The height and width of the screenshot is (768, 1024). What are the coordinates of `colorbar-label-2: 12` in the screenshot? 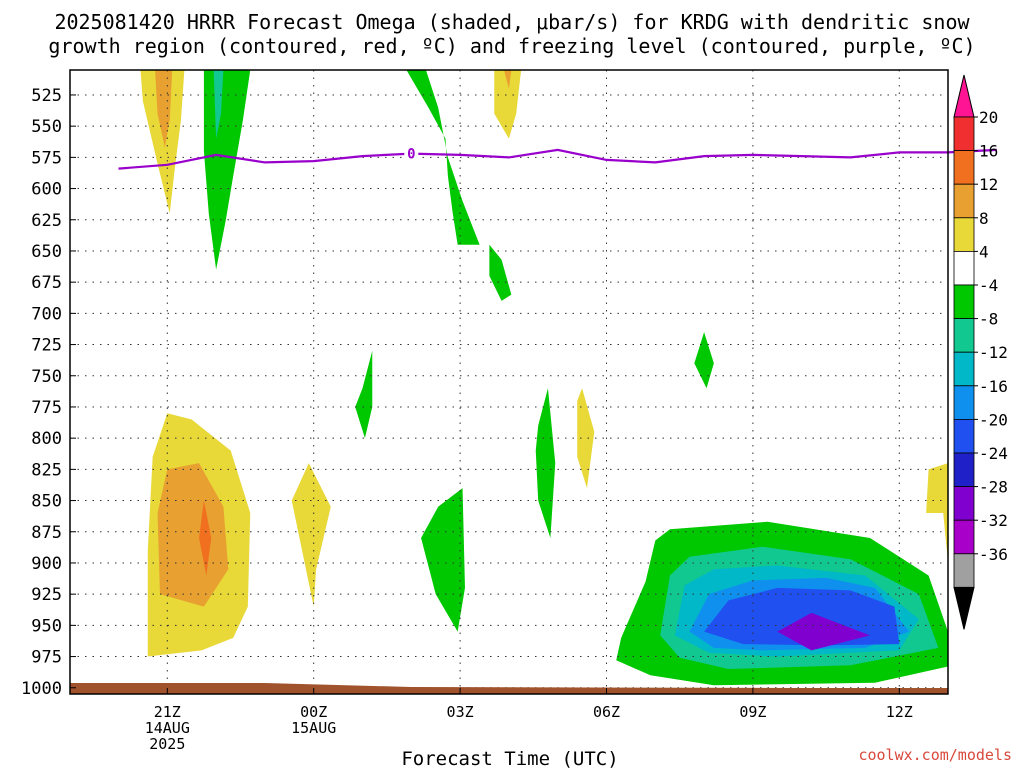 It's located at (988, 184).